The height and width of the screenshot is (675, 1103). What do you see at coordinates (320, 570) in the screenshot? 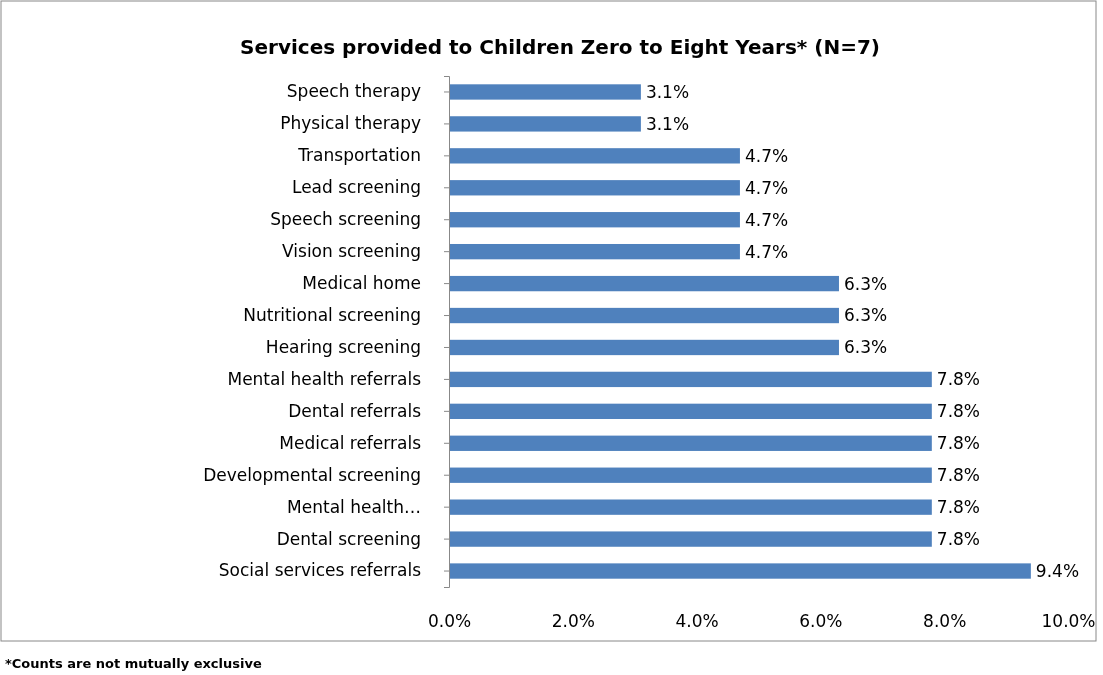
I see `y-tick-label: Social services referrals` at bounding box center [320, 570].